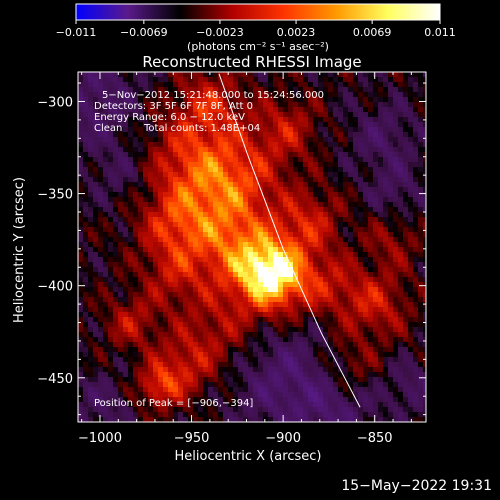  What do you see at coordinates (258, 12) in the screenshot?
I see `colorbar` at bounding box center [258, 12].